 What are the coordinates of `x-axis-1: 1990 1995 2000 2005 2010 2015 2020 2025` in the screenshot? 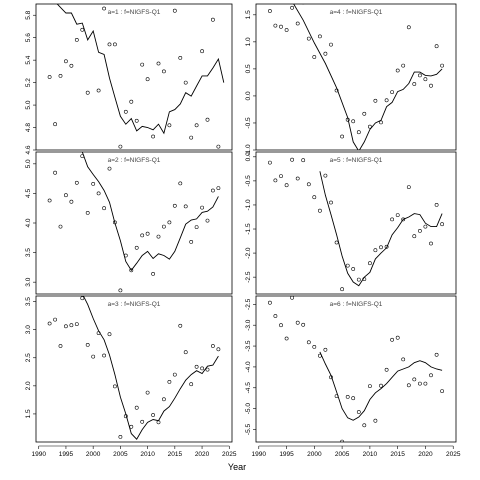 It's located at (134, 451).